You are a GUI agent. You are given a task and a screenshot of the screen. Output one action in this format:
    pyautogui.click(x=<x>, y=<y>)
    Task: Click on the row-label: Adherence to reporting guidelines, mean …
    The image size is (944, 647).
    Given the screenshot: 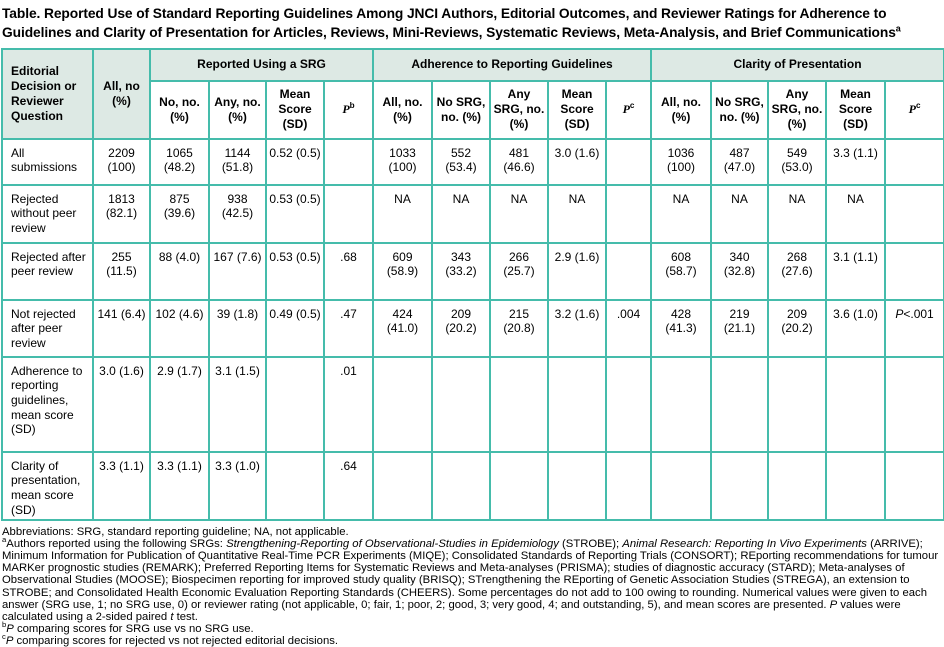 What is the action you would take?
    pyautogui.click(x=47, y=404)
    